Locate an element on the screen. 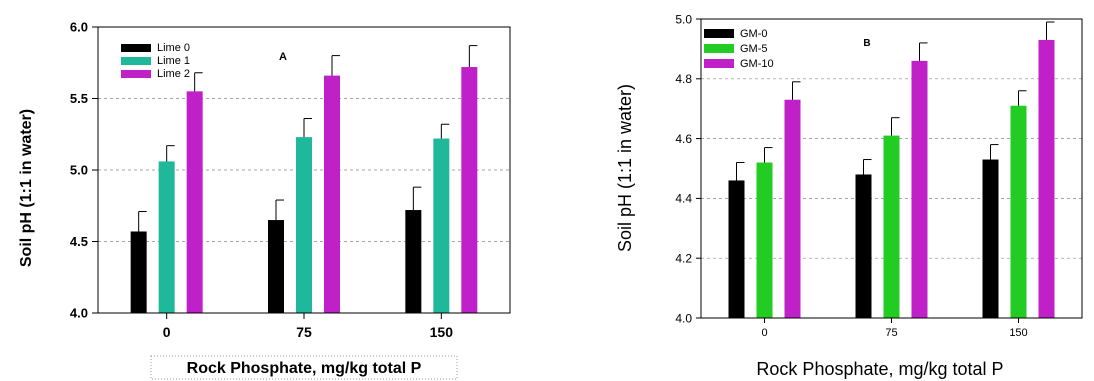 The height and width of the screenshot is (381, 1094). y-tick-label: 5.5 is located at coordinates (79, 98).